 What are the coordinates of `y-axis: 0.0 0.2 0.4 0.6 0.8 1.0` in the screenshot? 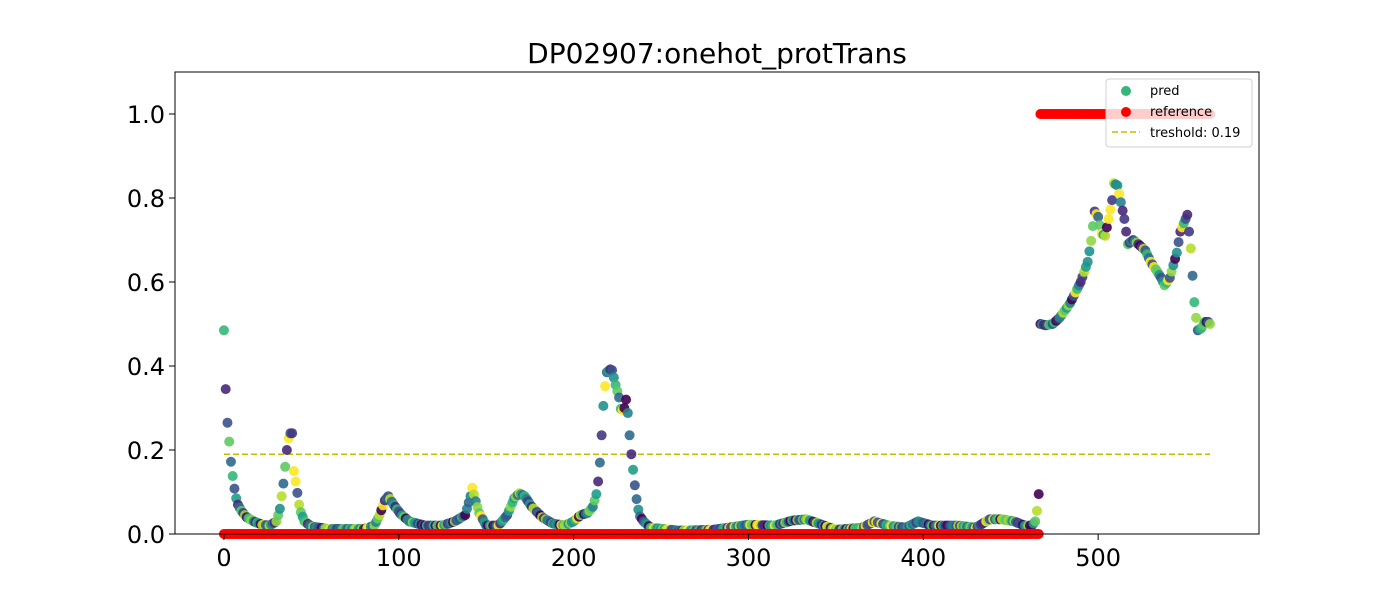 It's located at (151, 325).